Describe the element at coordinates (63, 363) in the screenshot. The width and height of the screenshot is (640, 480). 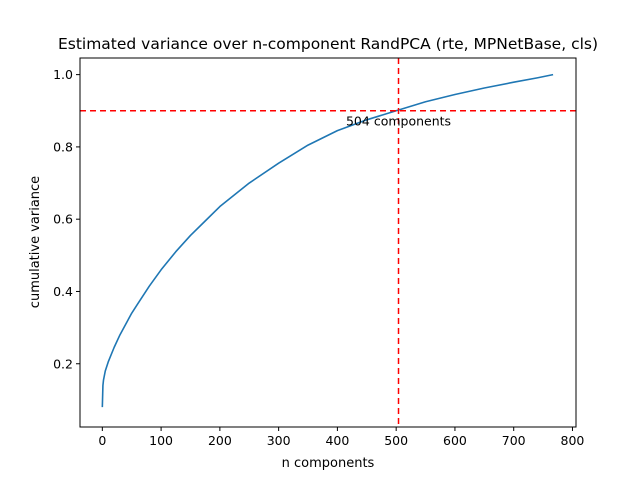
I see `y-tick-label: 0.2` at that location.